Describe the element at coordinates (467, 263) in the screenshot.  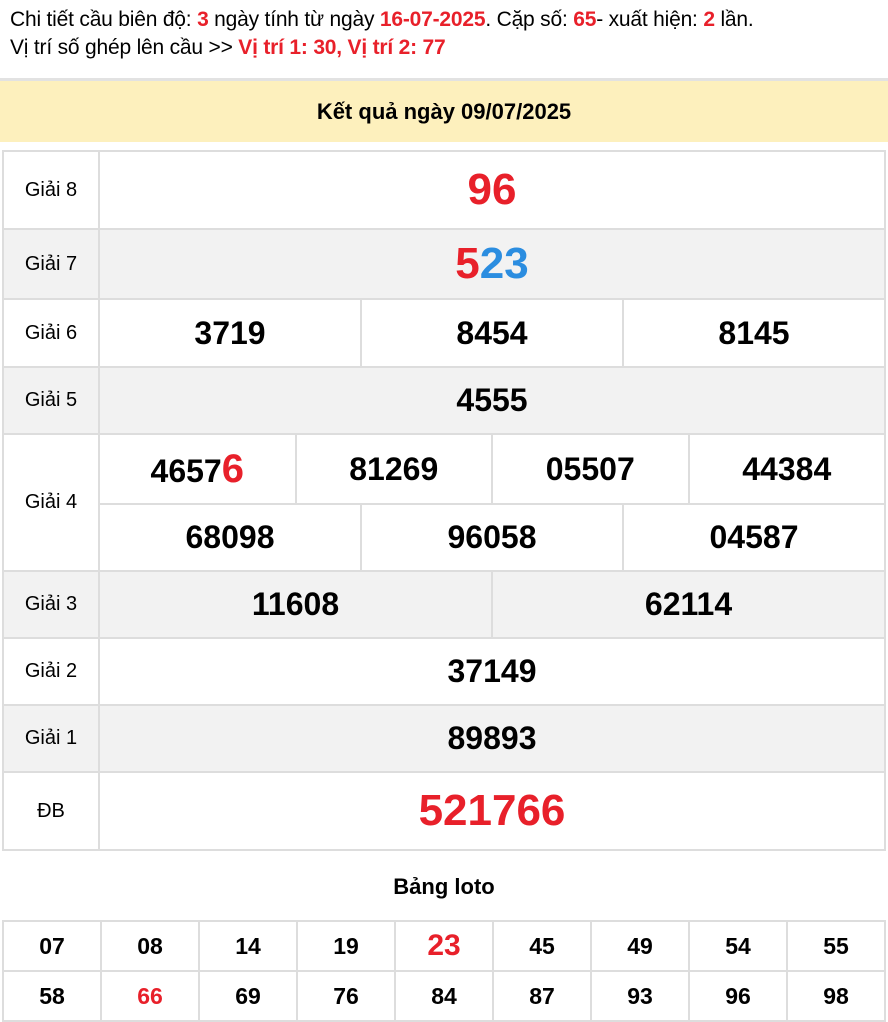
I see `prize-7-highlight: 5` at that location.